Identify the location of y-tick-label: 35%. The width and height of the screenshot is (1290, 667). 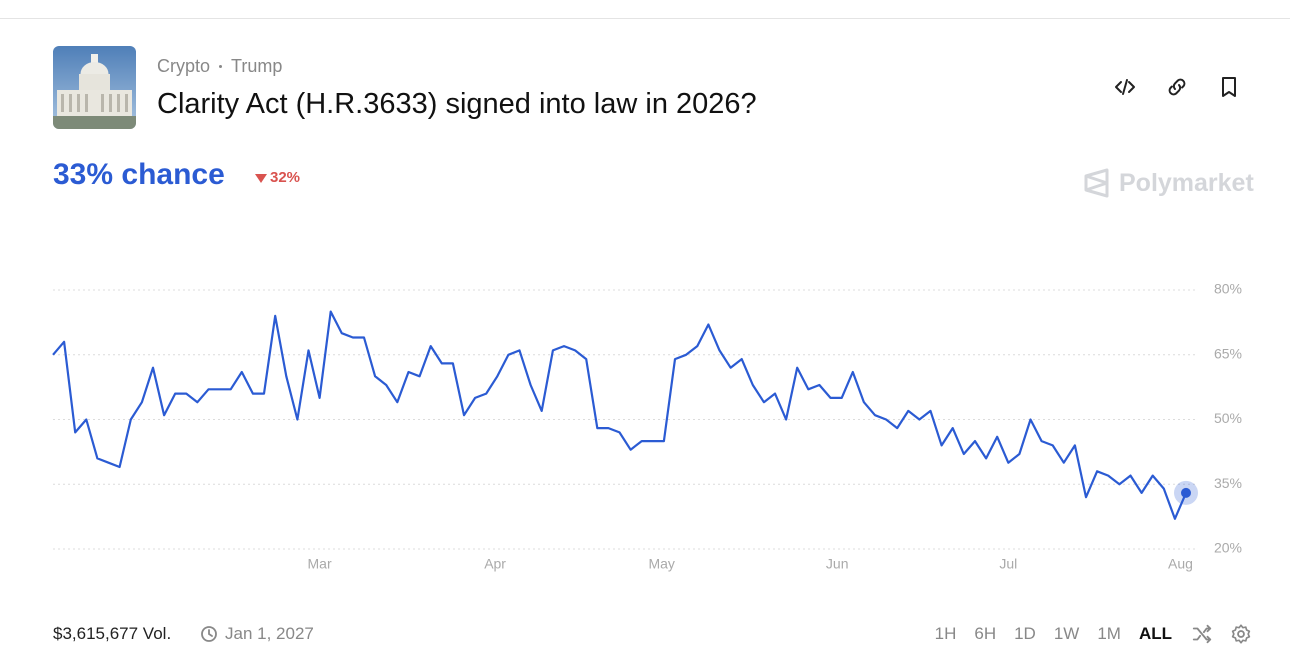
(1228, 483).